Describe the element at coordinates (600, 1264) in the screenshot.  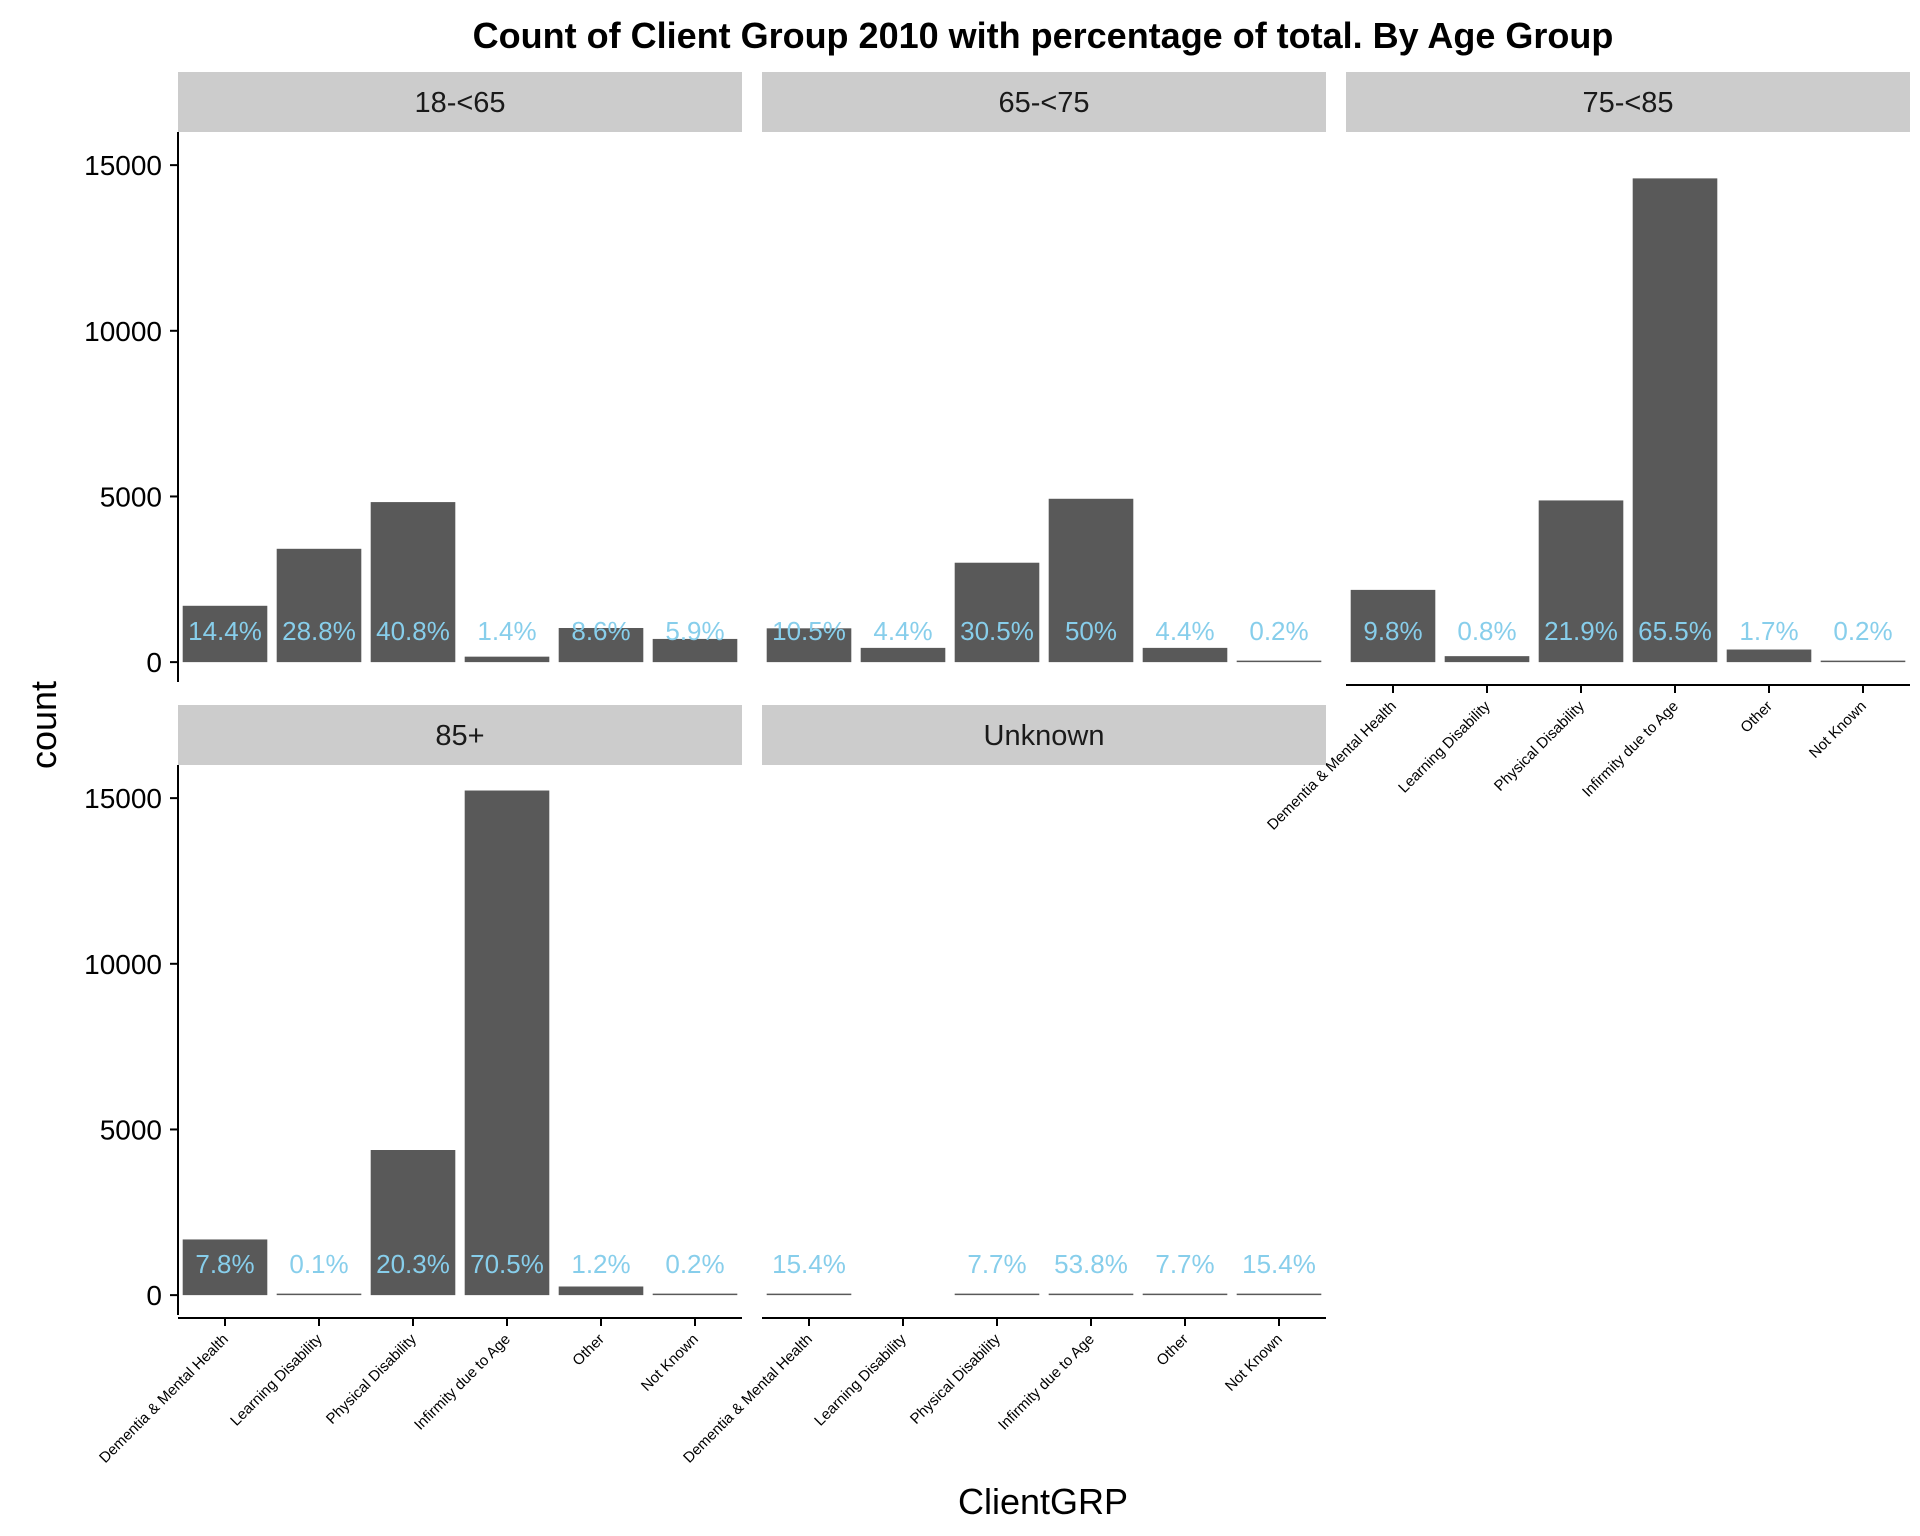
I see `data-label: 1.2%` at that location.